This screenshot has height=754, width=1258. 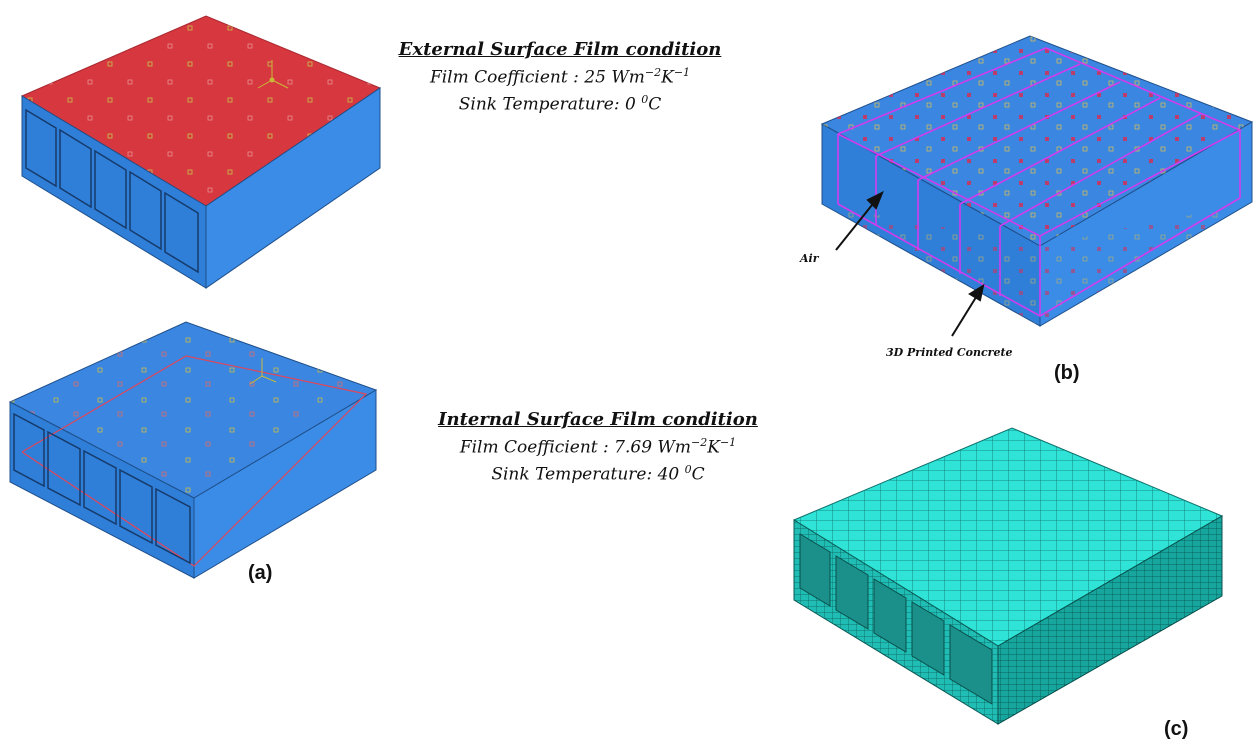 I want to click on label-air: Air, so click(x=809, y=258).